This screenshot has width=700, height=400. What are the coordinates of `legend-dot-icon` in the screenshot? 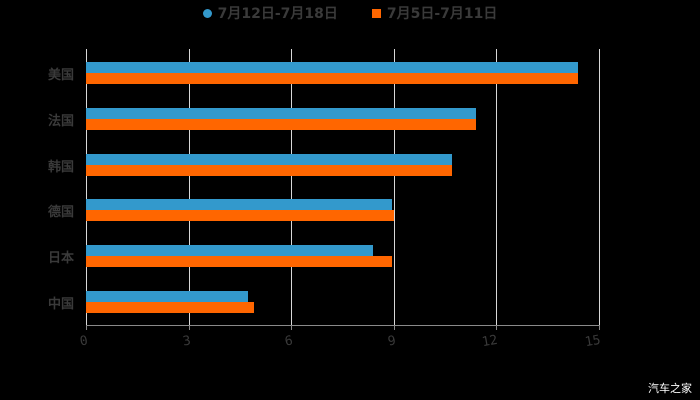 It's located at (207, 13).